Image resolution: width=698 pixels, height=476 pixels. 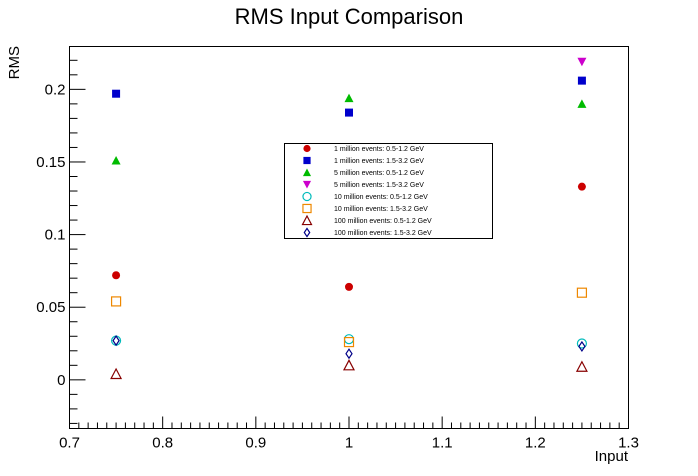 I want to click on legend-label: 10 million events: 0.5-1.2 GeV, so click(x=381, y=197).